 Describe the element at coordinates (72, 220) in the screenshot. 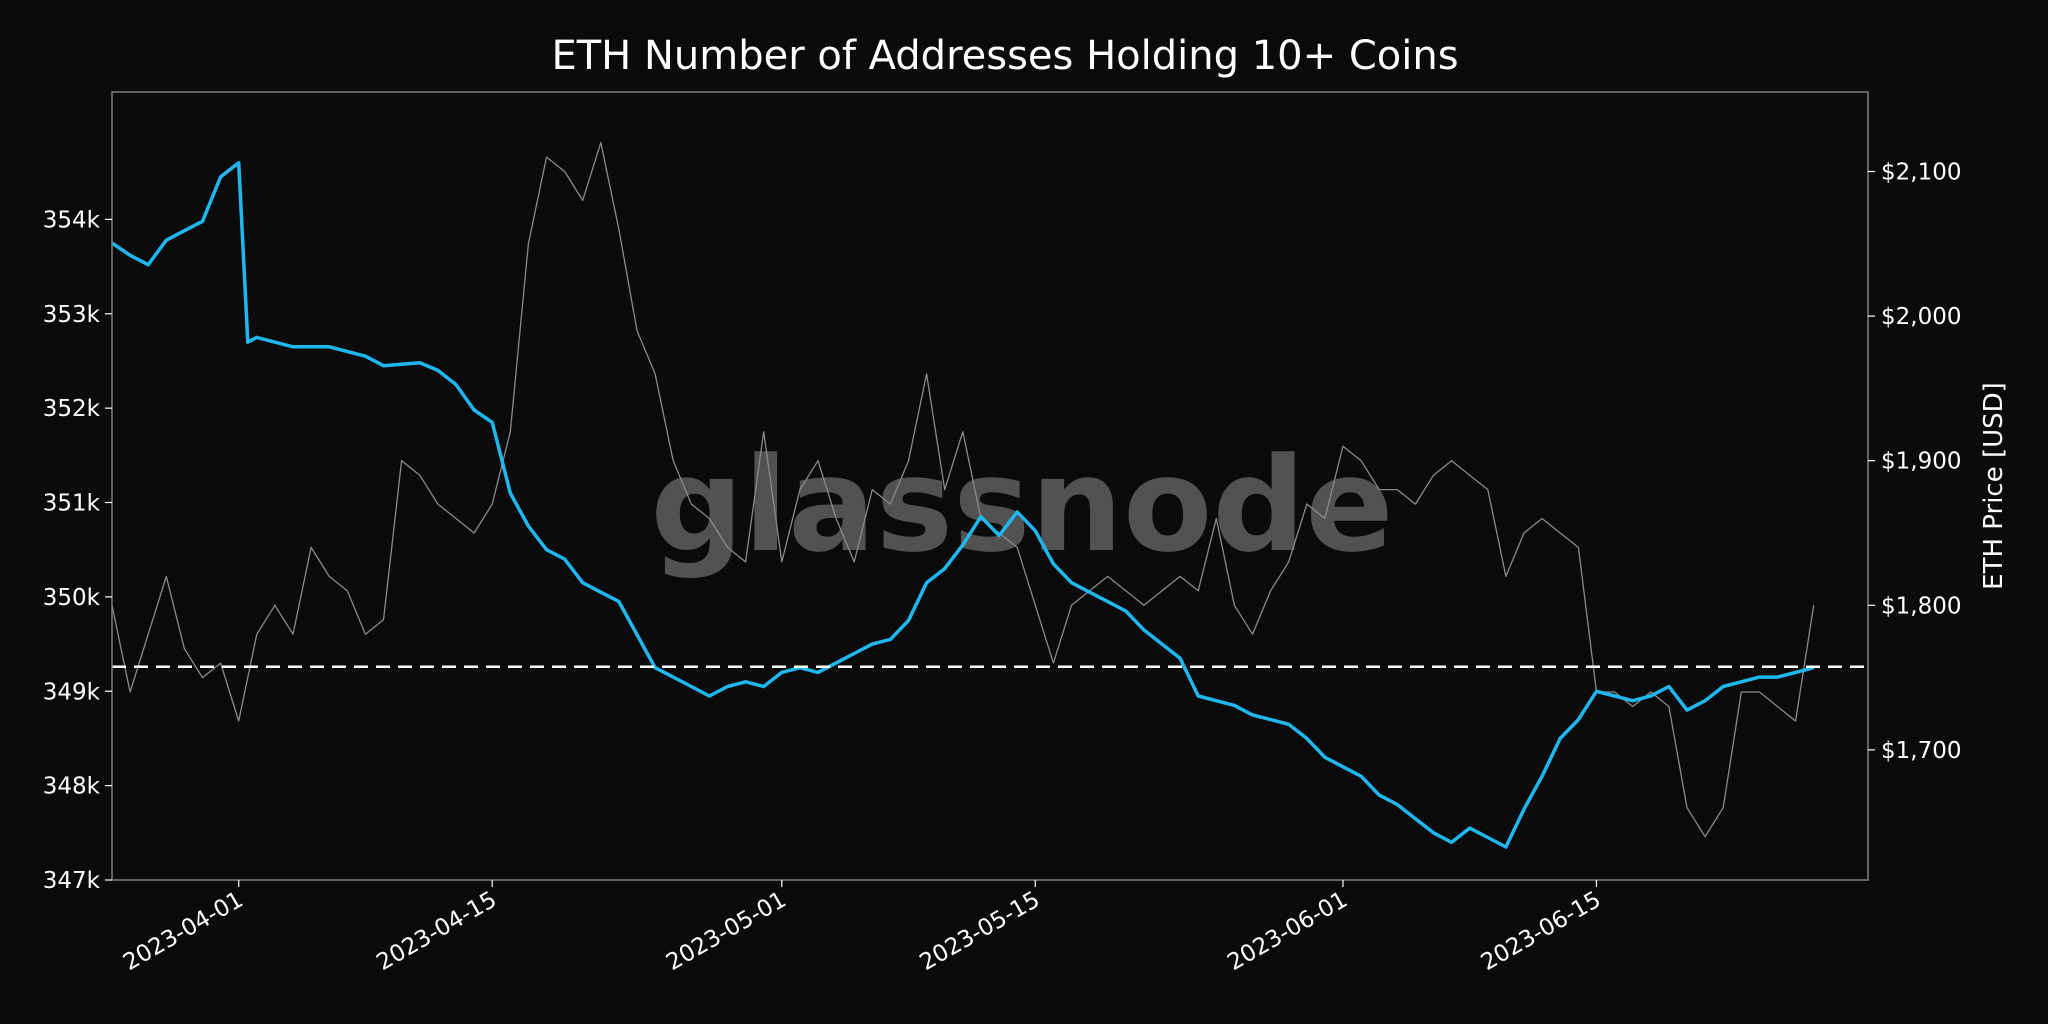

I see `left-tick-label: 354k` at that location.